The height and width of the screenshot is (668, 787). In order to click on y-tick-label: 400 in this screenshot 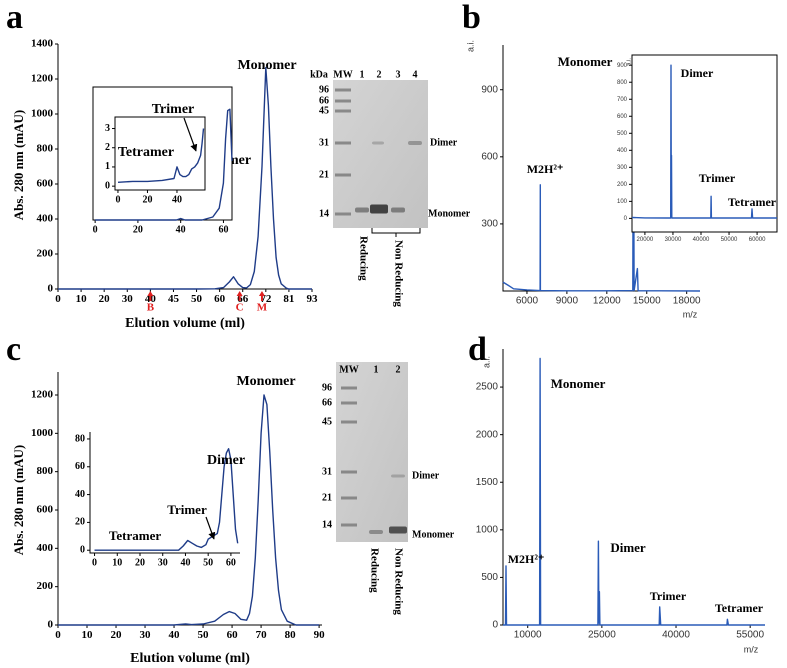, I will do `click(622, 151)`.